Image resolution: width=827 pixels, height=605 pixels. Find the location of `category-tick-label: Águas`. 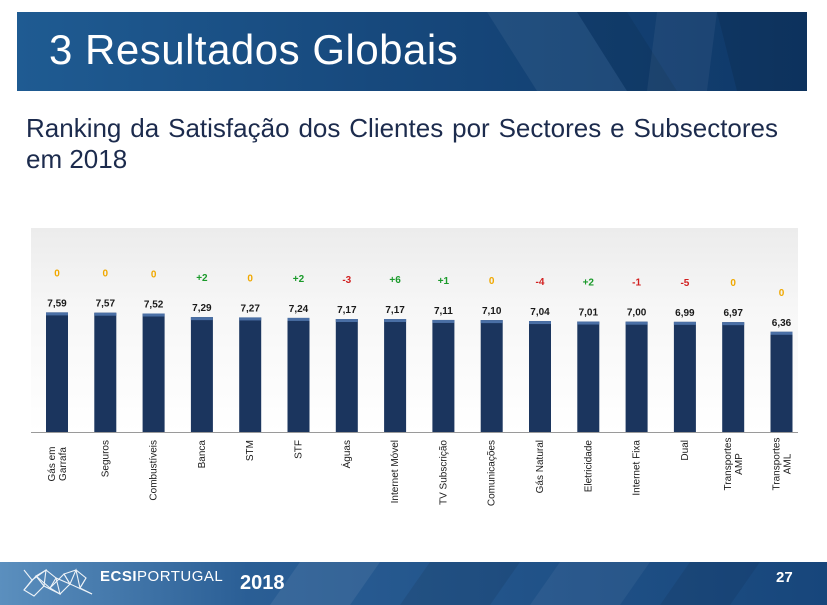

category-tick-label: Águas is located at coordinates (346, 454).